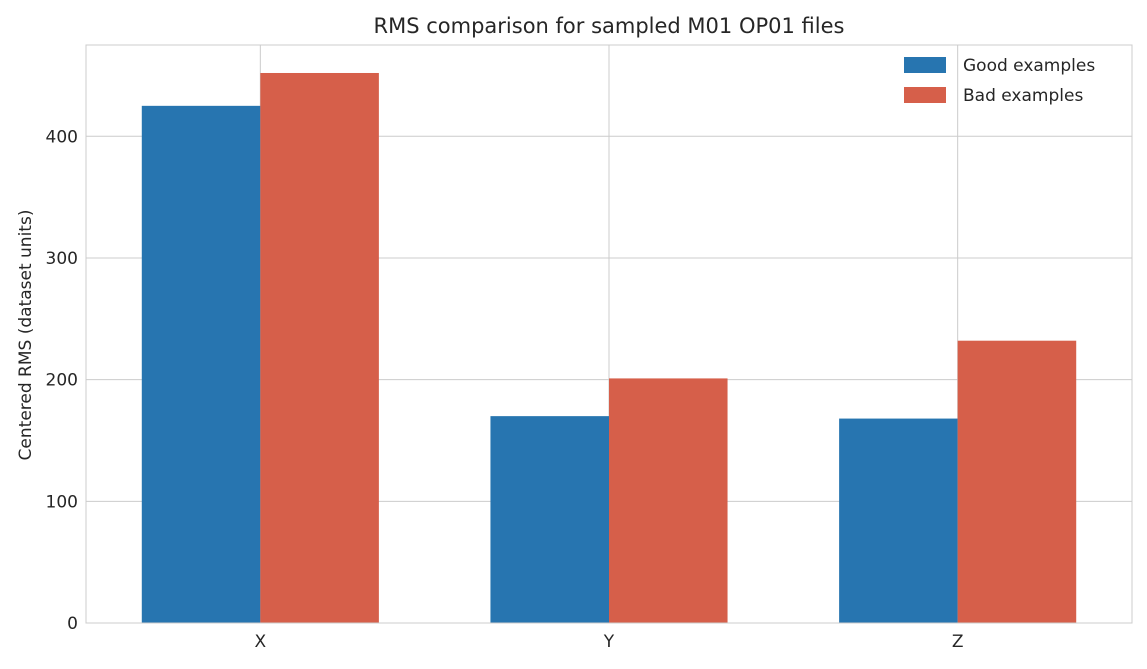 The width and height of the screenshot is (1147, 669). What do you see at coordinates (62, 259) in the screenshot?
I see `y-tick-label: 300` at bounding box center [62, 259].